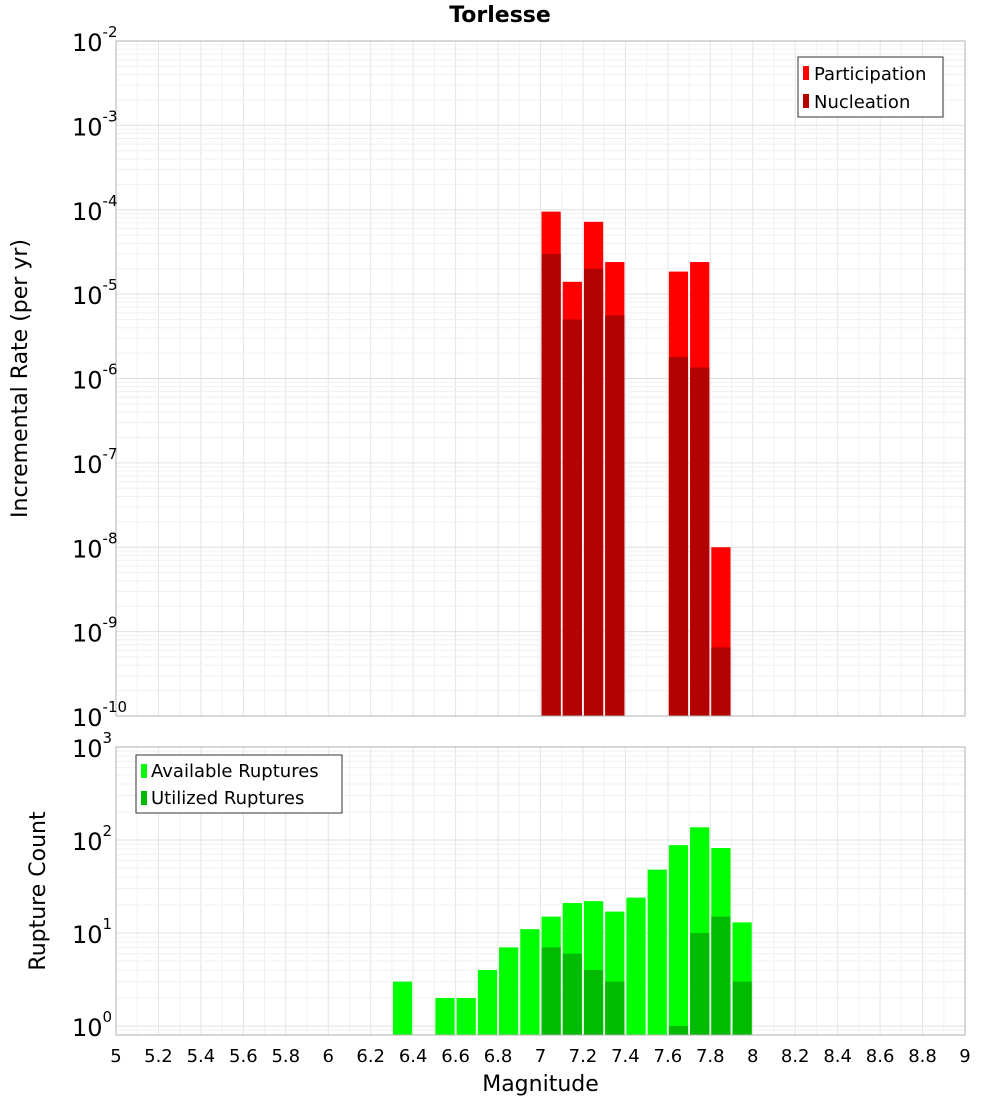 This screenshot has height=1100, width=1000. Describe the element at coordinates (227, 798) in the screenshot. I see `legend-label: Utilized Ruptures` at that location.